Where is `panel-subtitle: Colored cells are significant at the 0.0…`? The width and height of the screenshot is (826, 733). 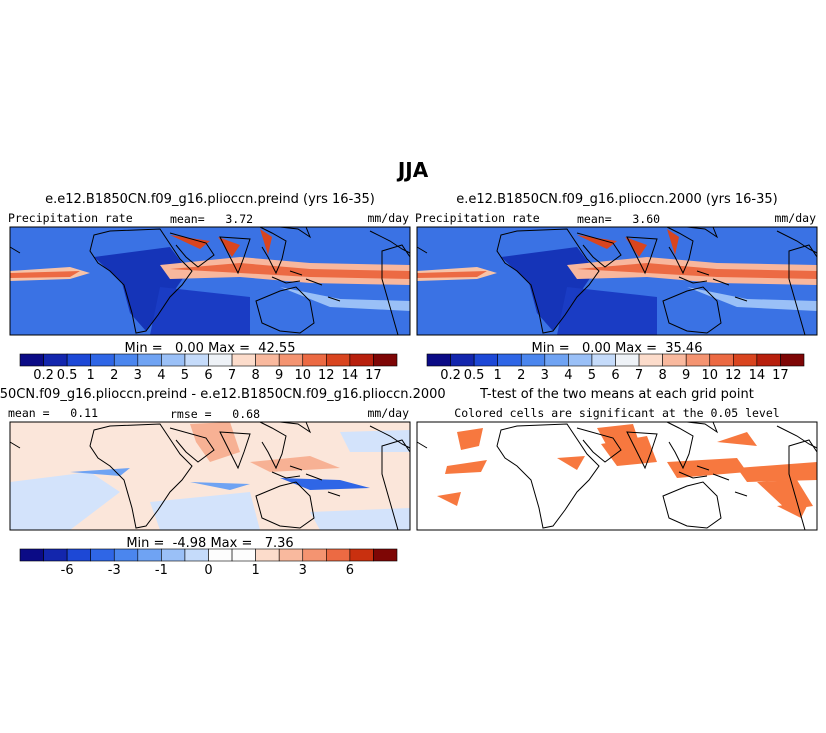
panel-subtitle: Colored cells are significant at the 0.0… is located at coordinates (616, 413).